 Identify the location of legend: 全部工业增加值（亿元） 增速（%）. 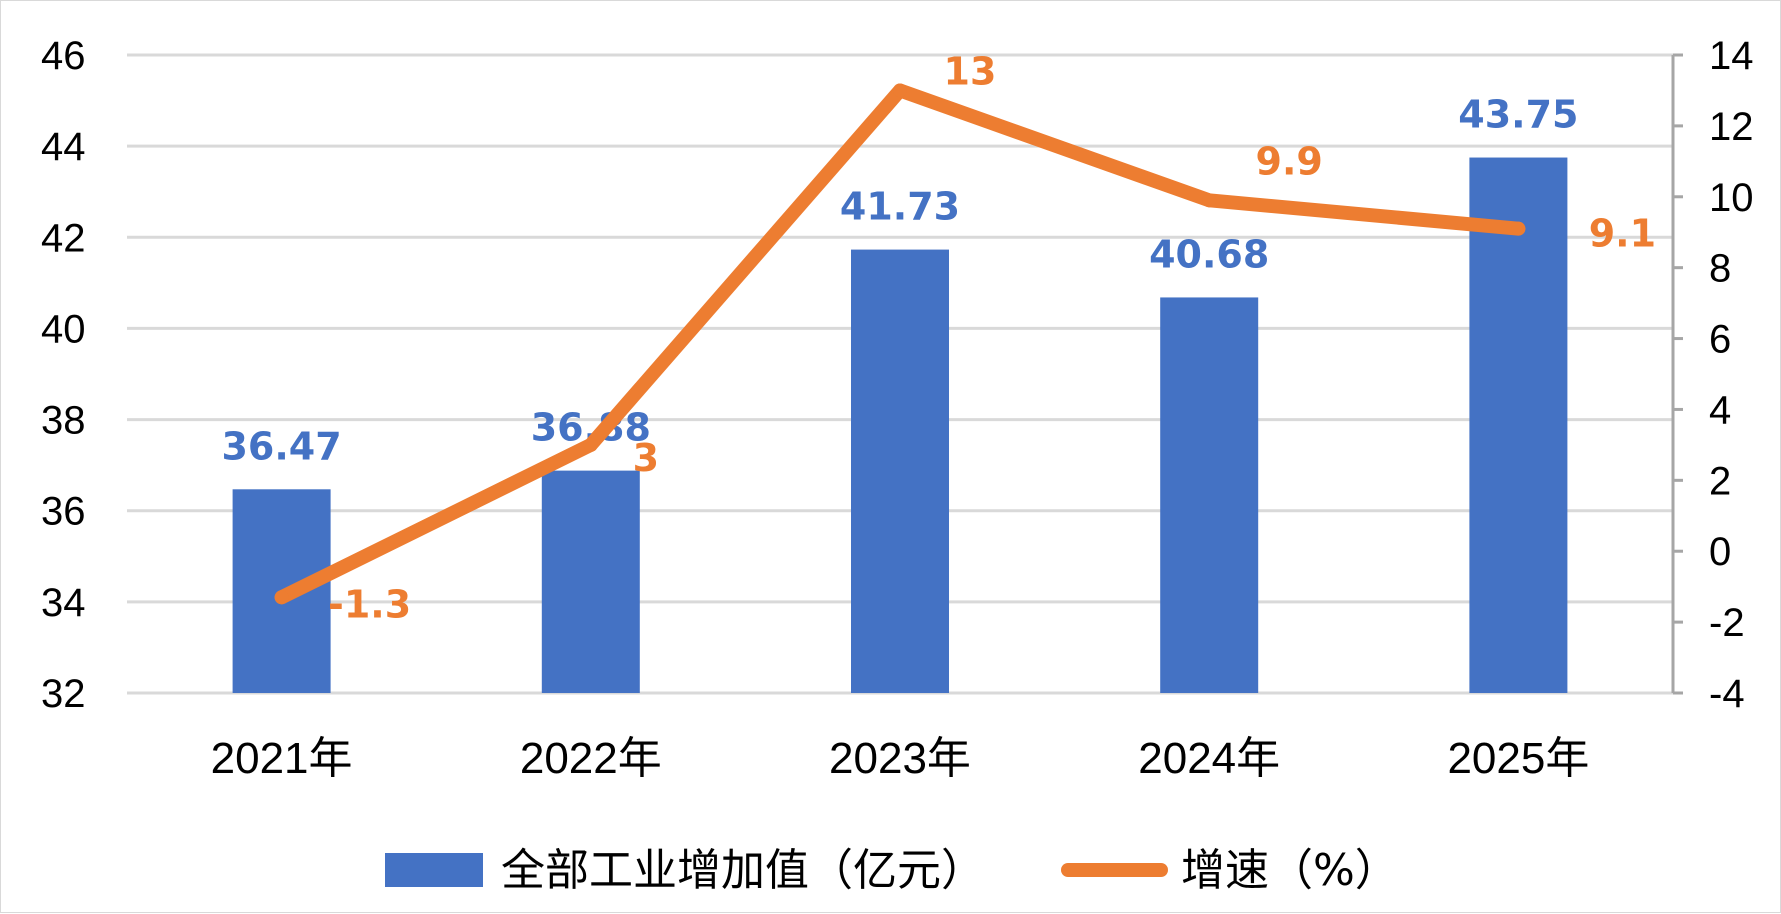
(892, 870).